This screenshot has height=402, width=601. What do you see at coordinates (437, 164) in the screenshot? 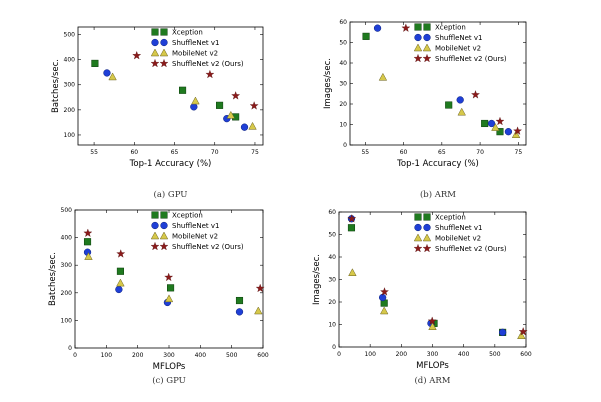
I see `x-axis-title: Top-1 Accuracy (%)` at bounding box center [437, 164].